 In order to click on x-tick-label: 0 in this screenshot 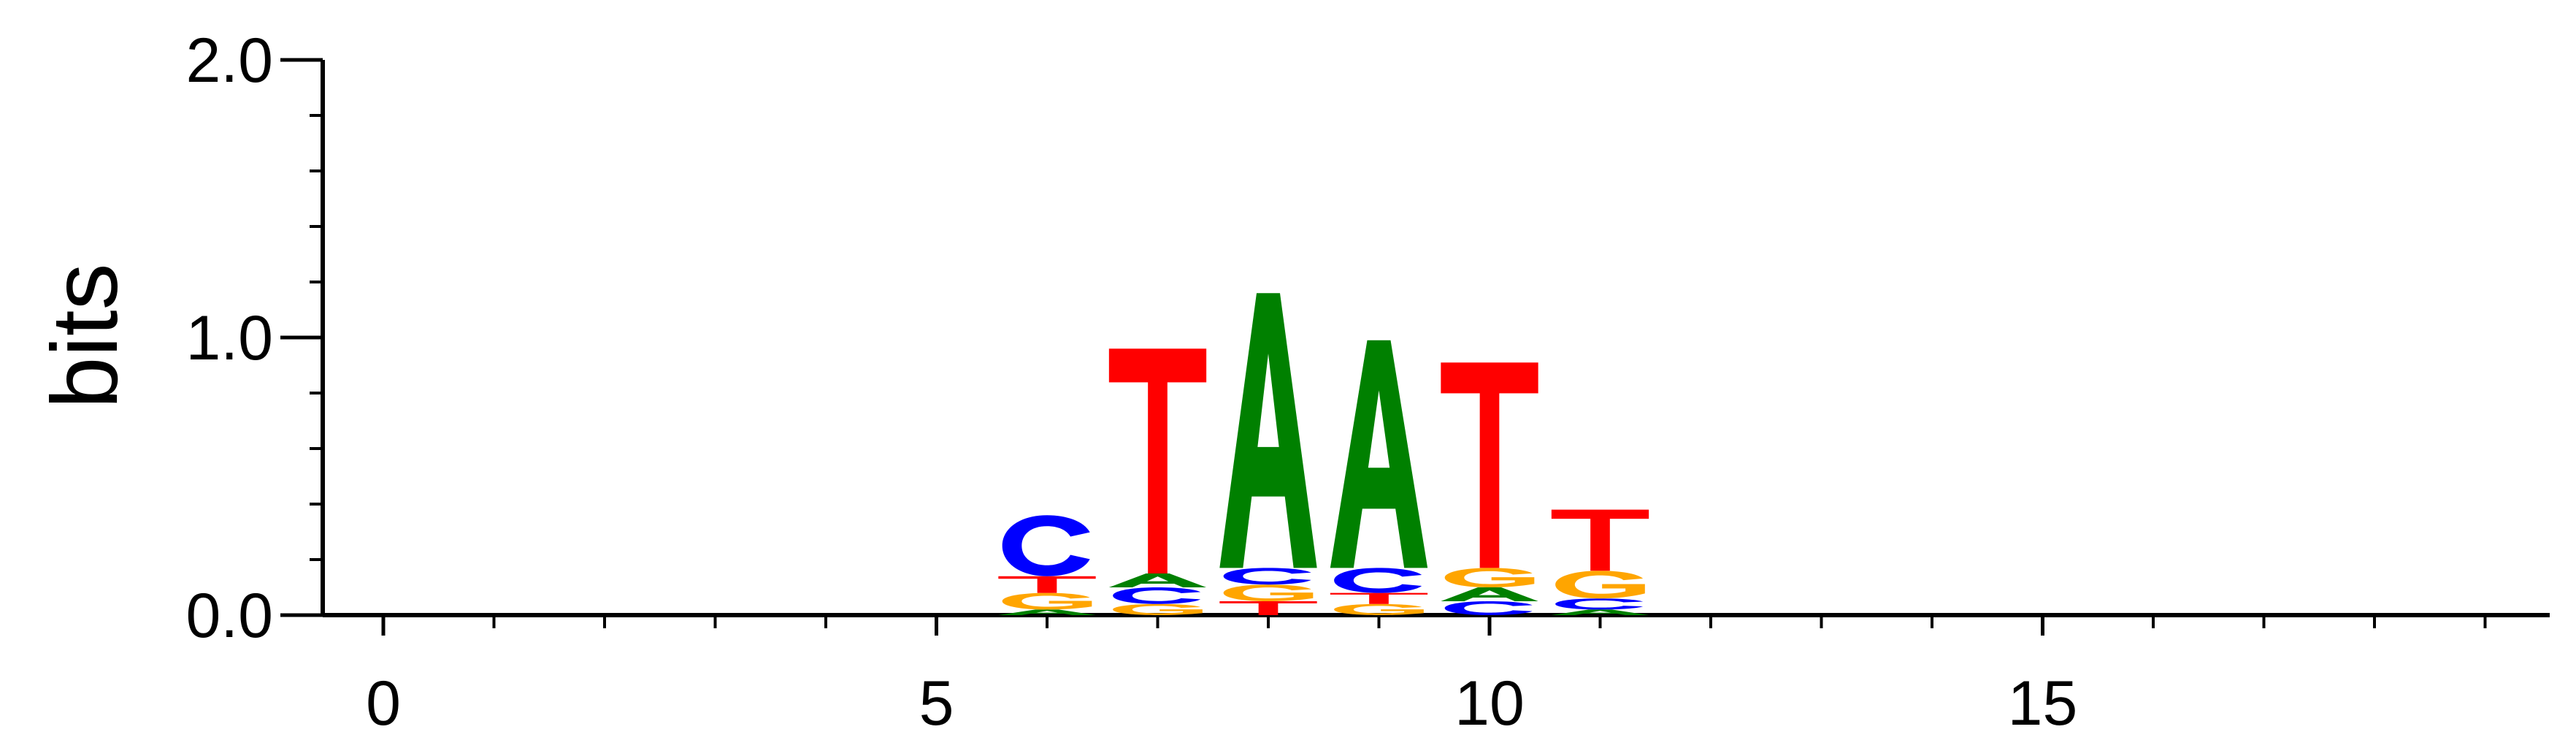, I will do `click(383, 703)`.